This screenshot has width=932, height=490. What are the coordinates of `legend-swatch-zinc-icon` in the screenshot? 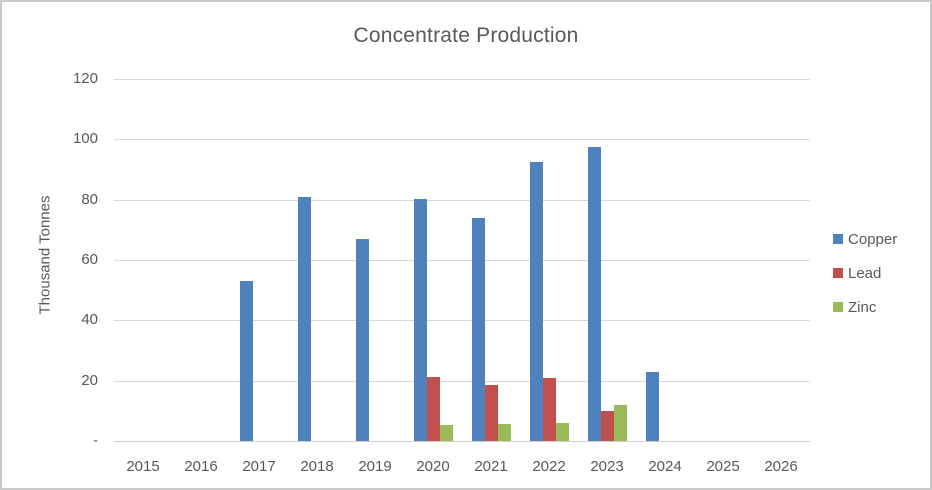 It's located at (838, 307).